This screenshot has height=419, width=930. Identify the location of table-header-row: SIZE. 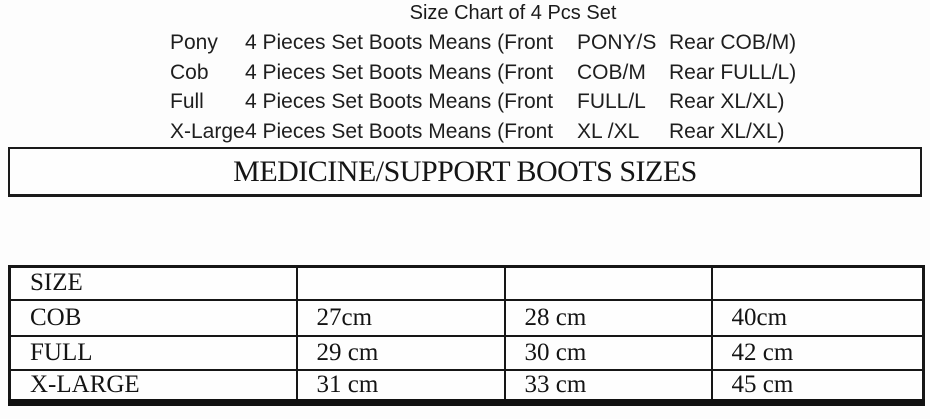
(466, 283).